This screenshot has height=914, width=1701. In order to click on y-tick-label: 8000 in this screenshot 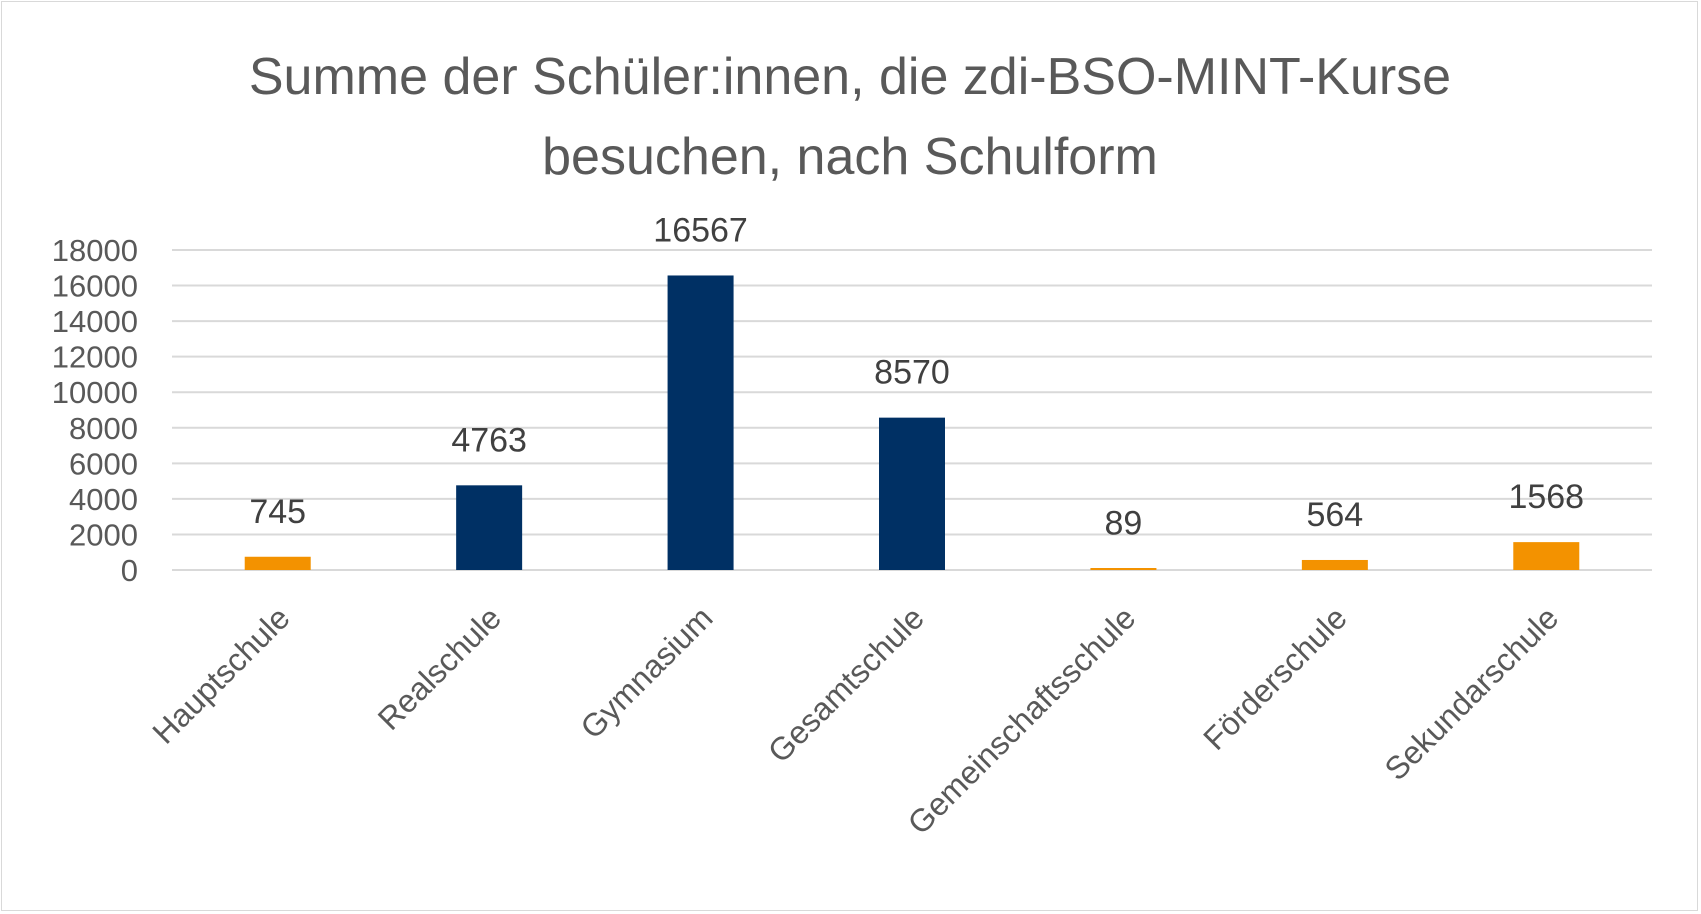, I will do `click(103, 428)`.